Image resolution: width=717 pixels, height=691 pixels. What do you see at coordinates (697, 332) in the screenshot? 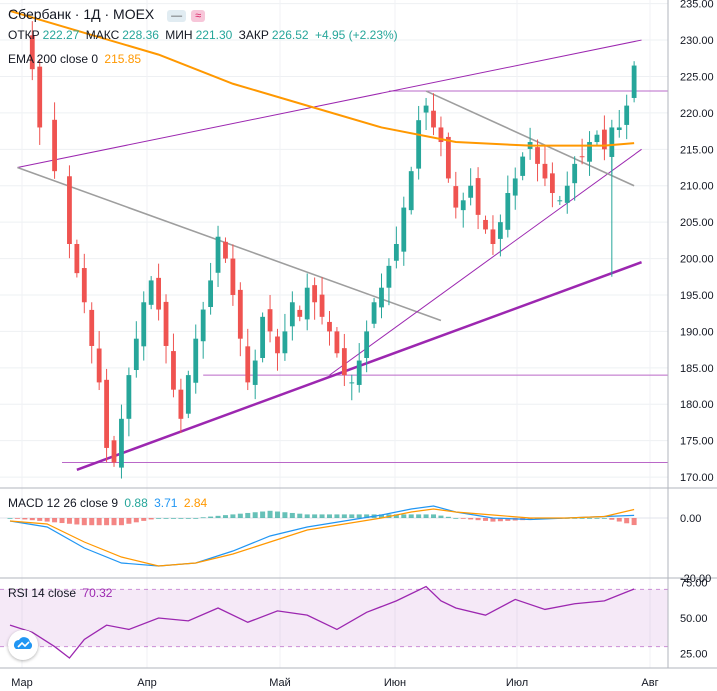
I see `y-tick-label: 190.00` at bounding box center [697, 332].